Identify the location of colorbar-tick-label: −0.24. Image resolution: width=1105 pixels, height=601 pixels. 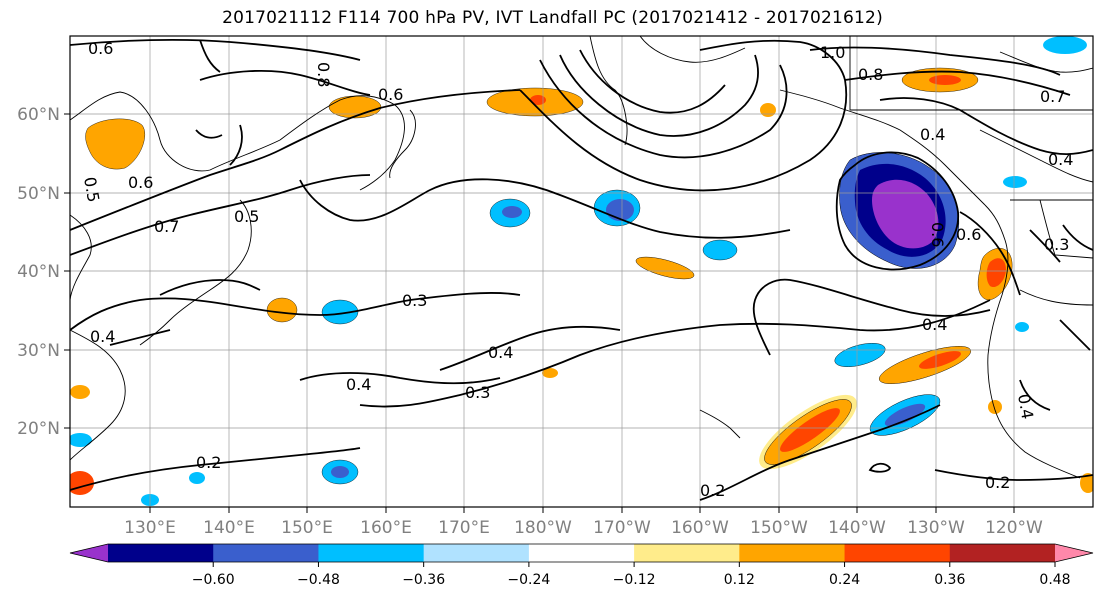
(528, 580).